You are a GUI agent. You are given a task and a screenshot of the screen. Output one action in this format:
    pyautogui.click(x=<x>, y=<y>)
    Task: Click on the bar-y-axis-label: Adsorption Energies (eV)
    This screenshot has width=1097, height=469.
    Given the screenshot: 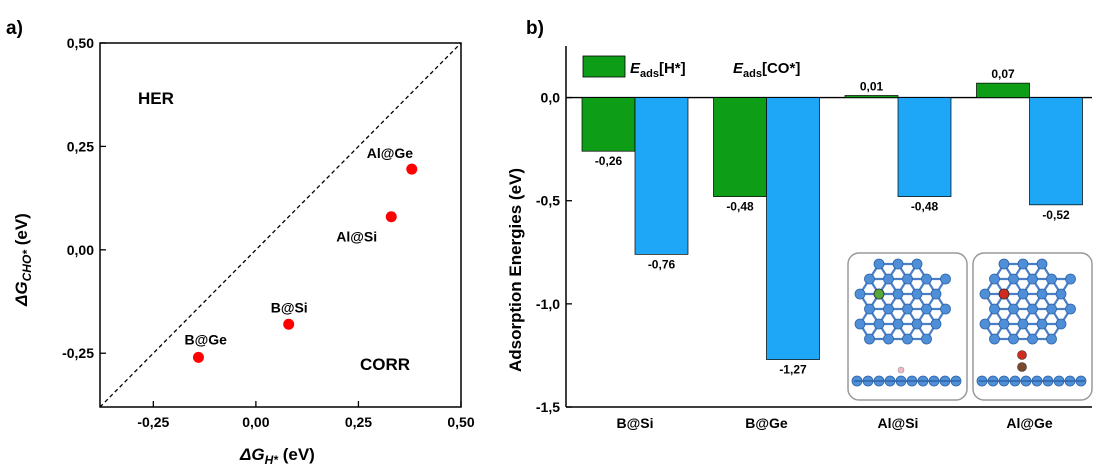 What is the action you would take?
    pyautogui.click(x=515, y=270)
    